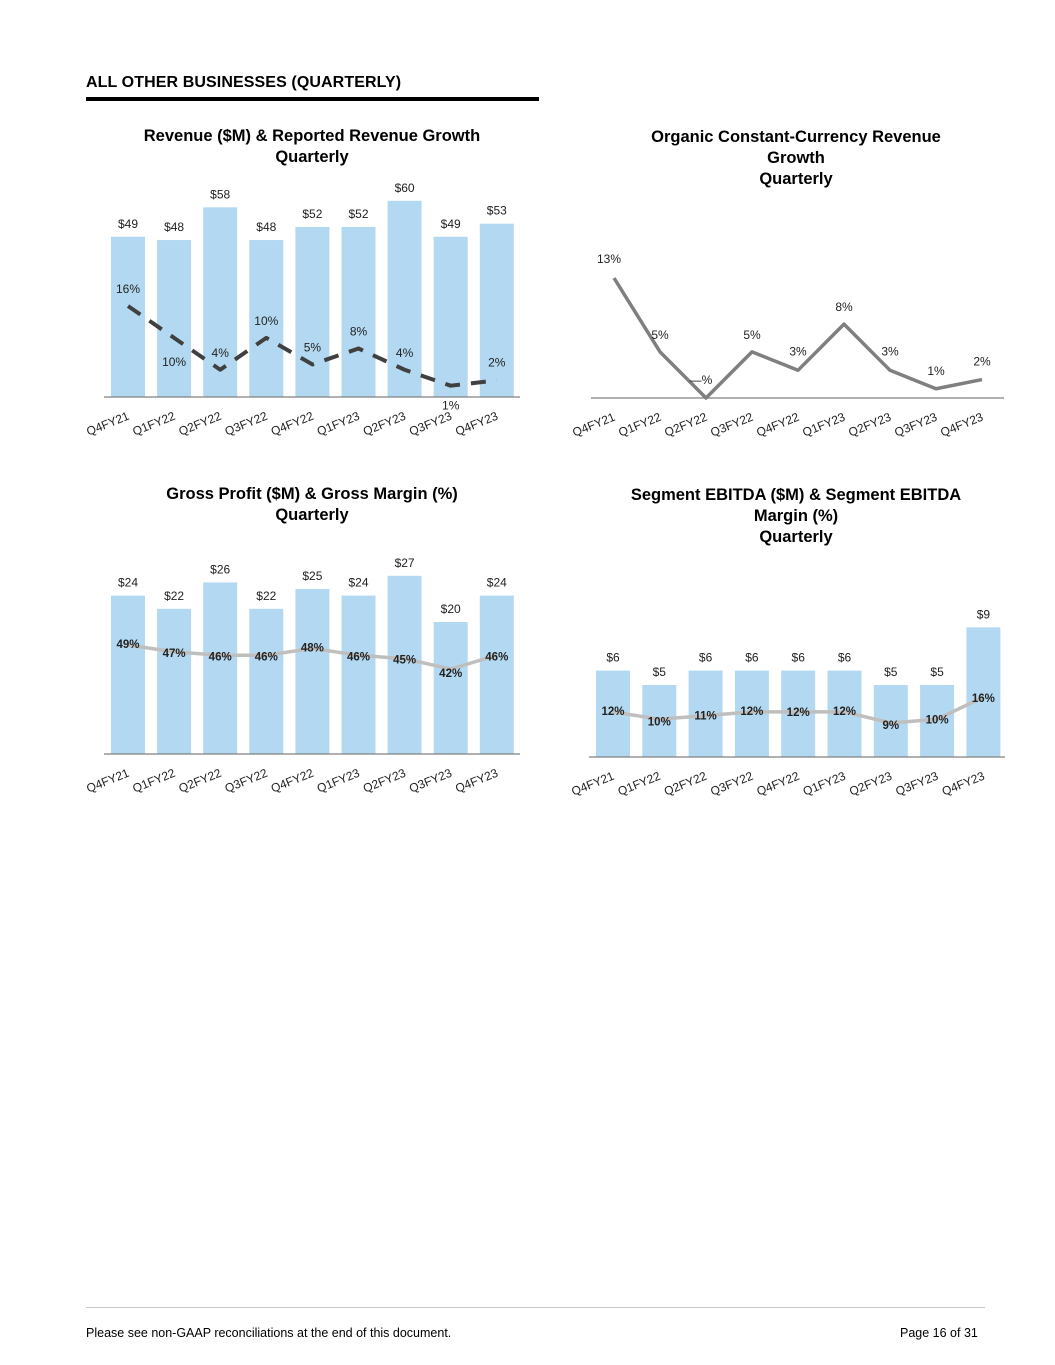 The width and height of the screenshot is (1055, 1365). What do you see at coordinates (963, 784) in the screenshot?
I see `x-tick-label: Q4FY23` at bounding box center [963, 784].